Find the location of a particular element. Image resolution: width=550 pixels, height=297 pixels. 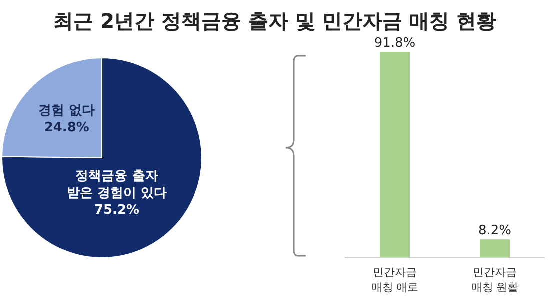

data-label: 91.8% is located at coordinates (395, 43).